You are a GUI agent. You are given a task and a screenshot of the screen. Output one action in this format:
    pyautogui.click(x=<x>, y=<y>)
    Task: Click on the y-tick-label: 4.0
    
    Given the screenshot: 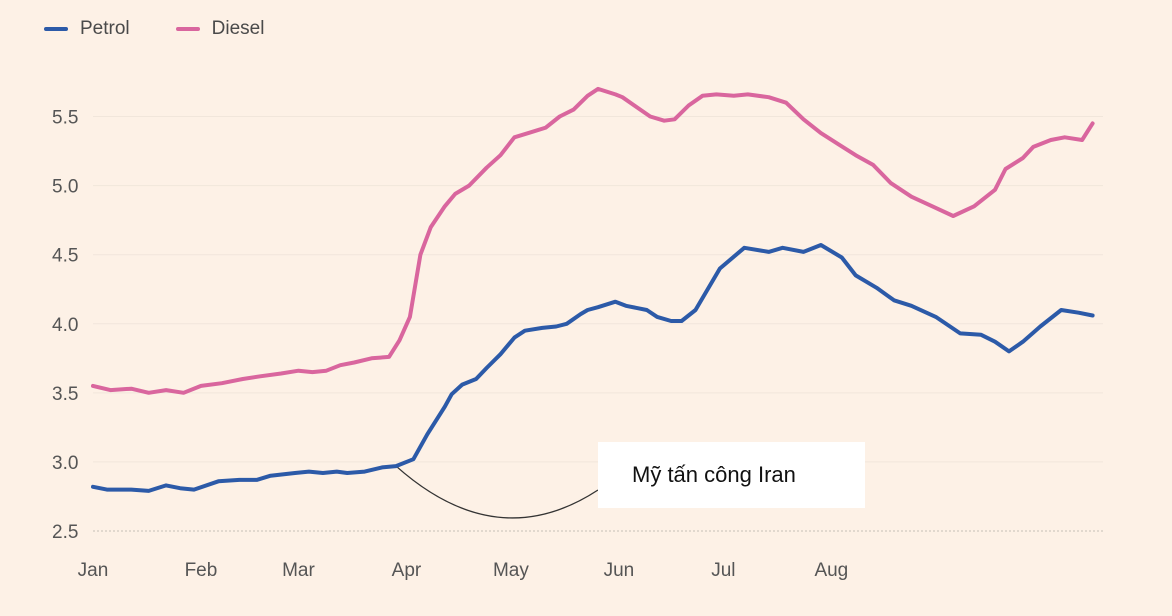 What is the action you would take?
    pyautogui.click(x=65, y=325)
    